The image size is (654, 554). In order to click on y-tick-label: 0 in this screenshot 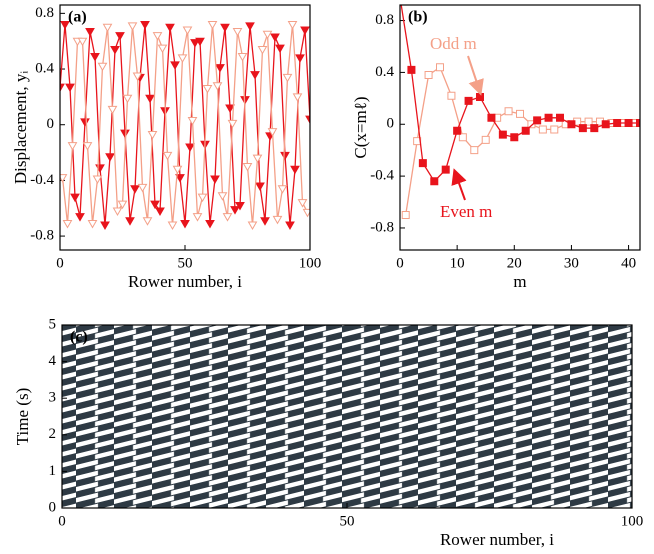, I will do `click(53, 507)`.